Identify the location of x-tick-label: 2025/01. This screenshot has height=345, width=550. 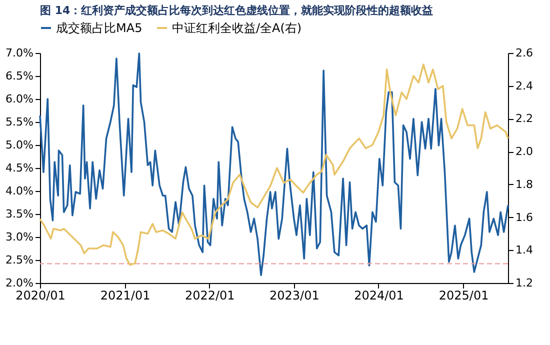
(463, 295).